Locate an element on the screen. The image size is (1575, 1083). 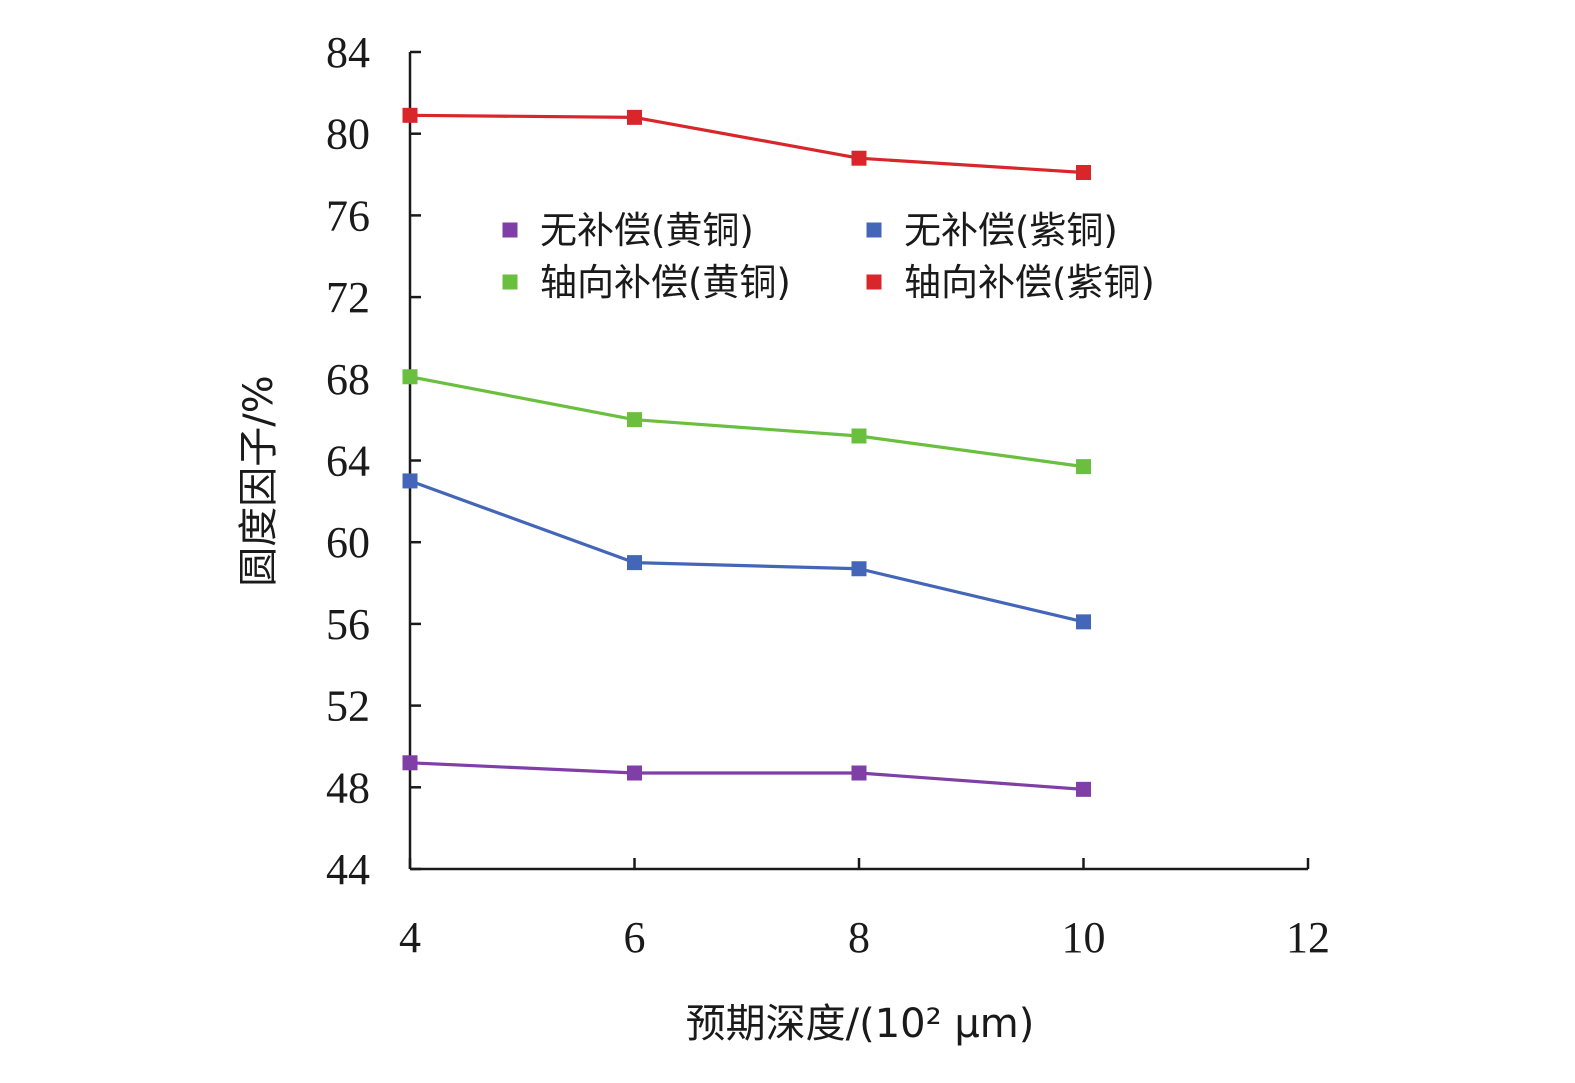
x-tick-label: 6 is located at coordinates (635, 937).